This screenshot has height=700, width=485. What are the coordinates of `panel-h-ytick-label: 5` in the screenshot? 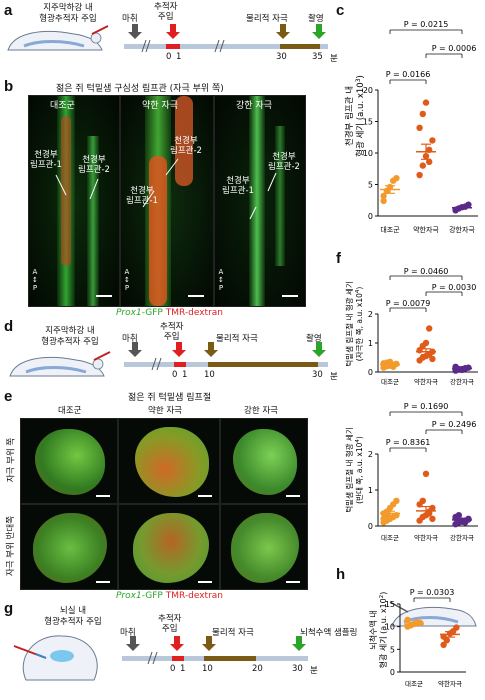 It's located at (392, 649).